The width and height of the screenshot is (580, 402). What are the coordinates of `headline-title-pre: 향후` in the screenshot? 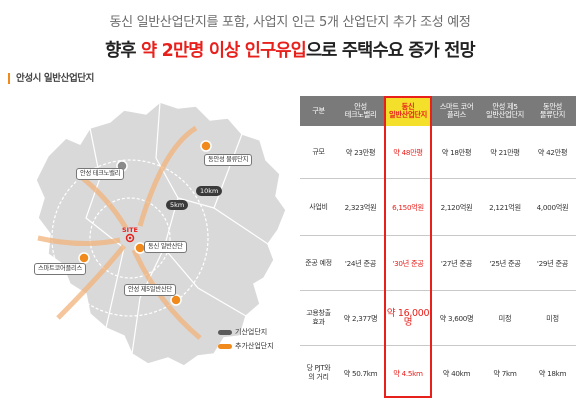 It's located at (123, 51).